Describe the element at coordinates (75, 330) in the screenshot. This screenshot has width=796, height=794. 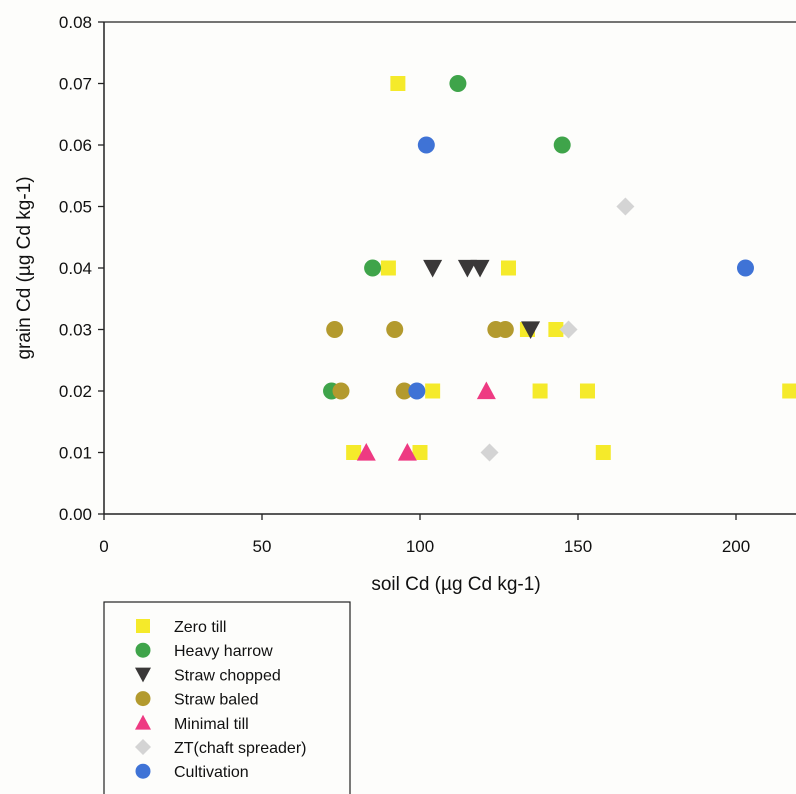
I see `y-tick-label: 0.03` at that location.